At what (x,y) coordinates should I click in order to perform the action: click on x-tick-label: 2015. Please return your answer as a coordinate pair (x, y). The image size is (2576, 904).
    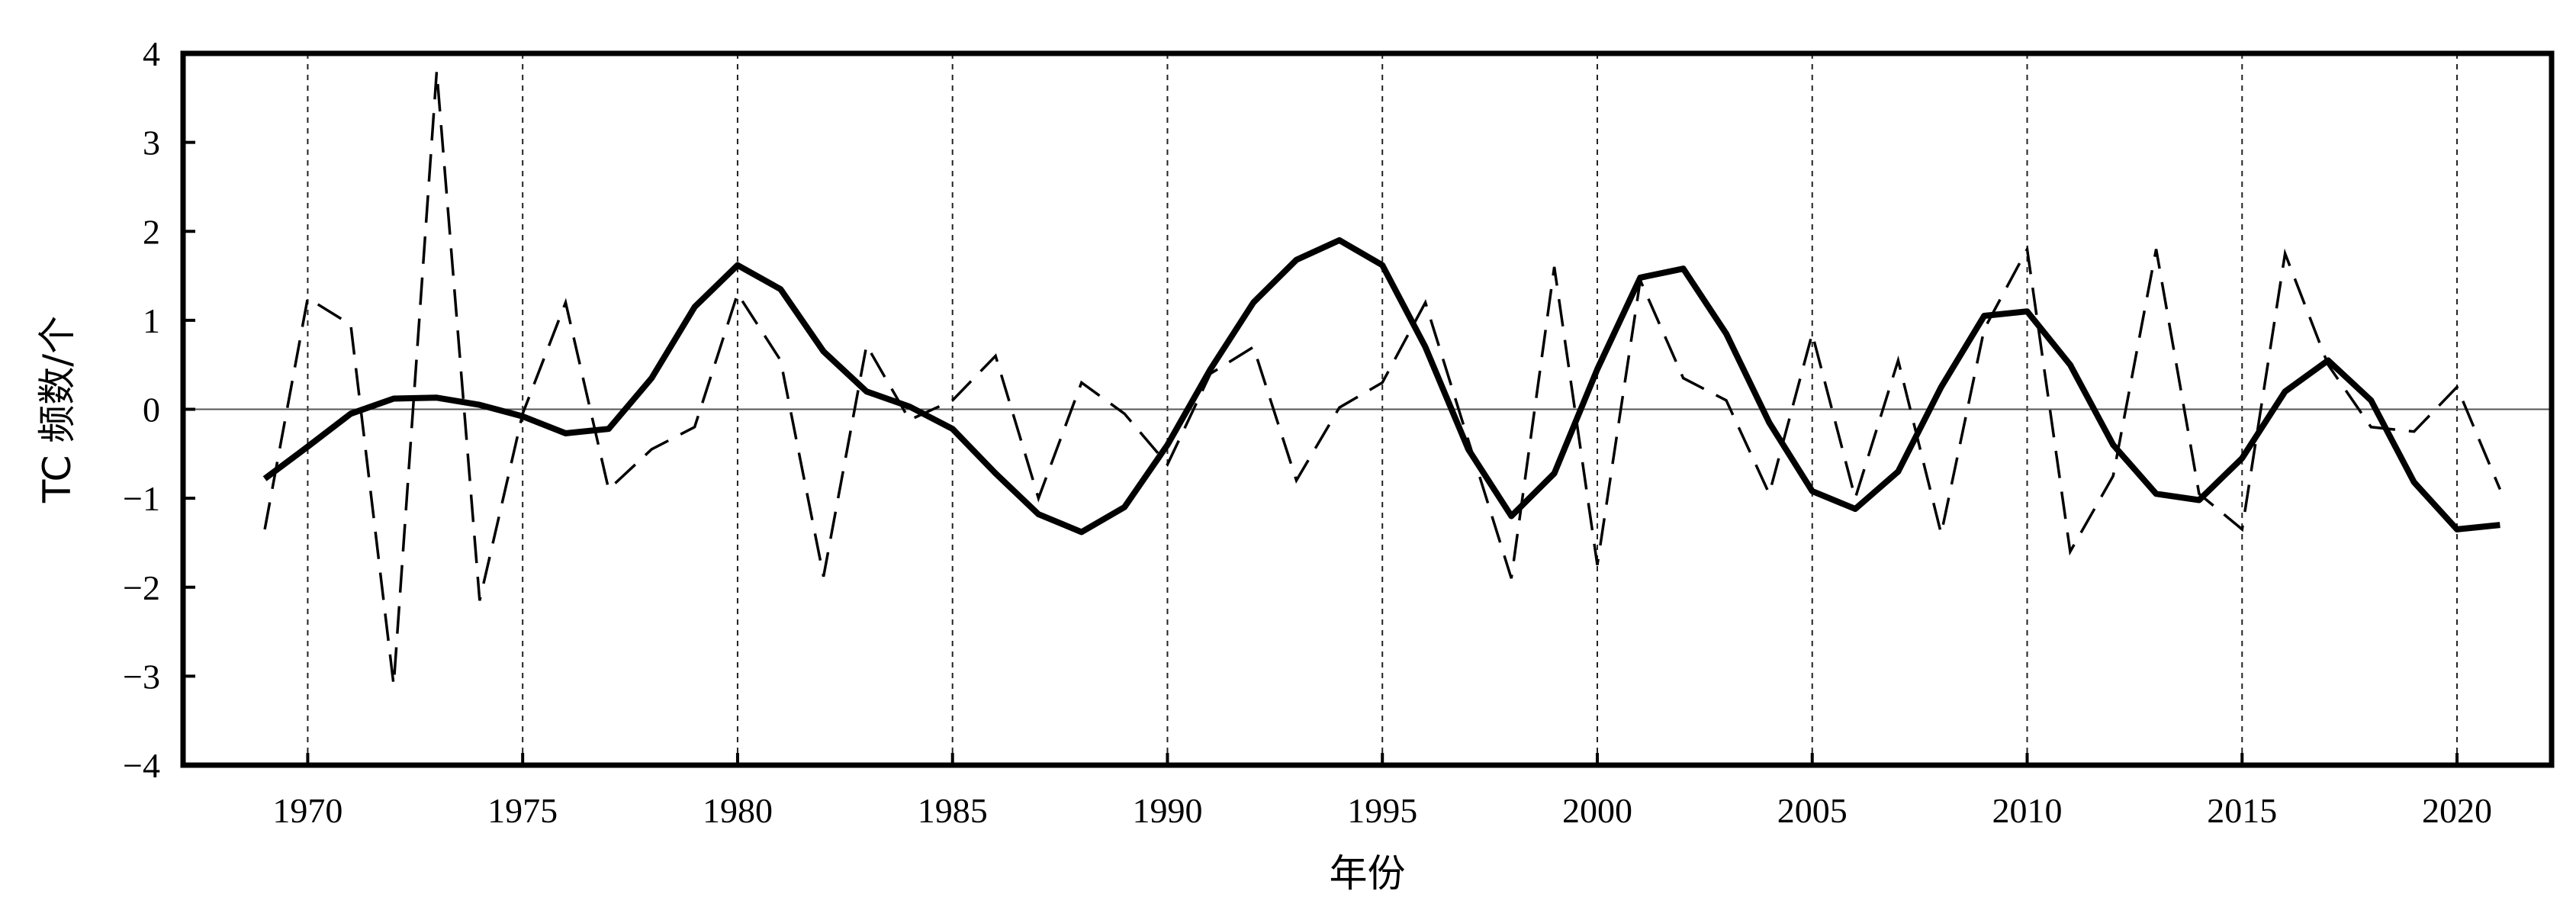
    Looking at the image, I should click on (2242, 810).